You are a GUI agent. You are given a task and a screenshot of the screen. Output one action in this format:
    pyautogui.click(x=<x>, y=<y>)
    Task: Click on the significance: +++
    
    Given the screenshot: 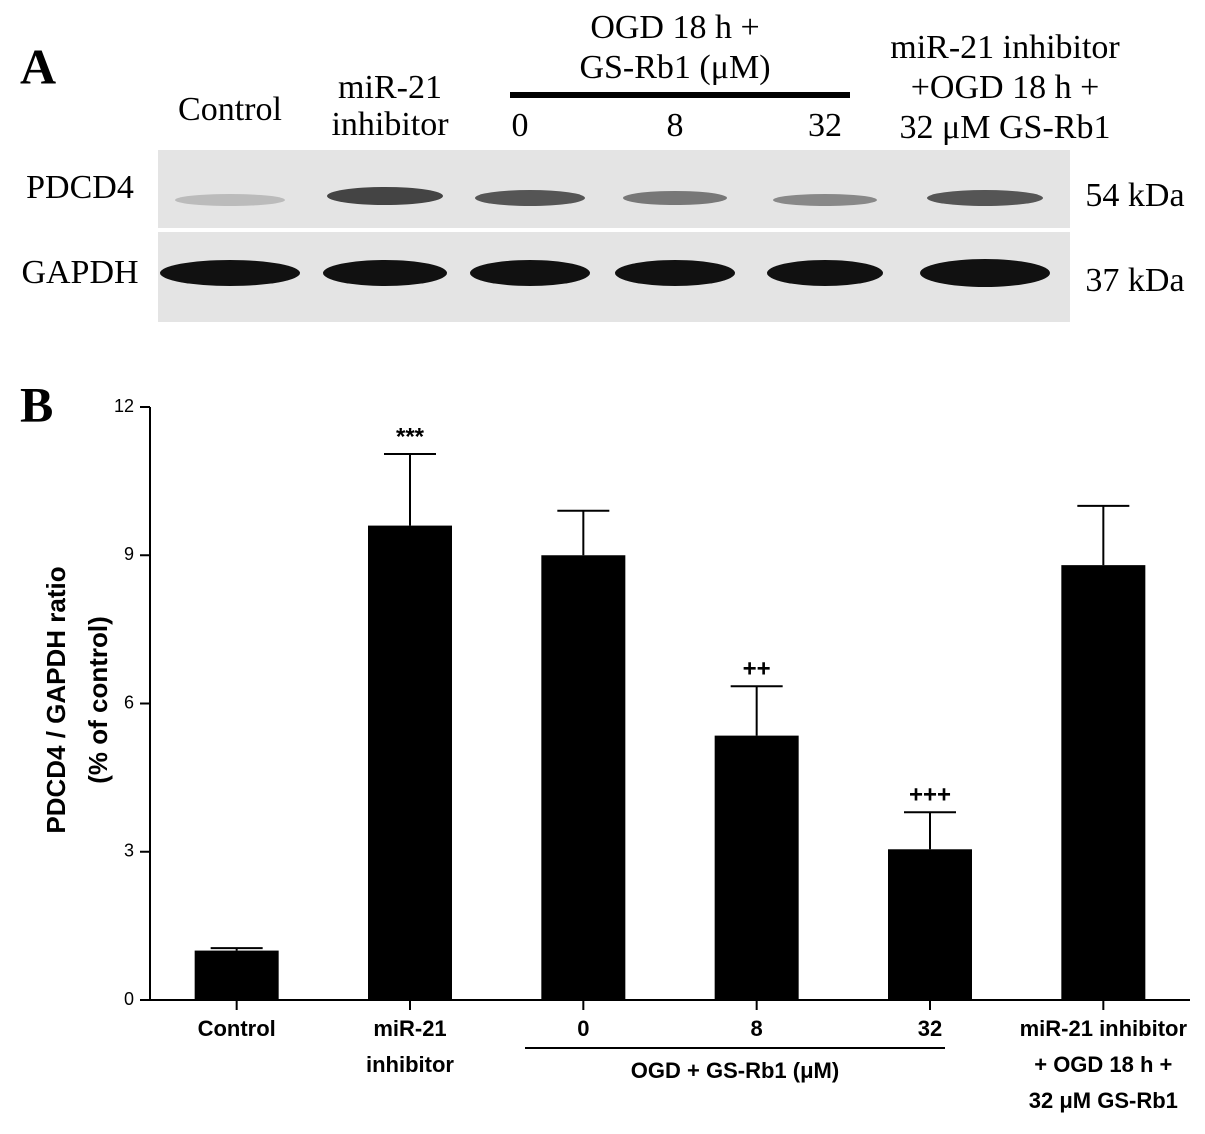 What is the action you would take?
    pyautogui.click(x=930, y=795)
    